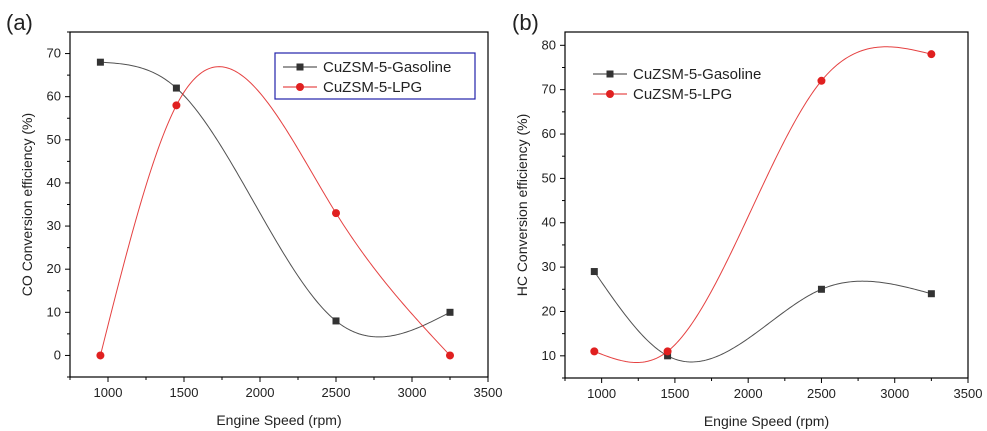  I want to click on panel-label: (a), so click(19, 22).